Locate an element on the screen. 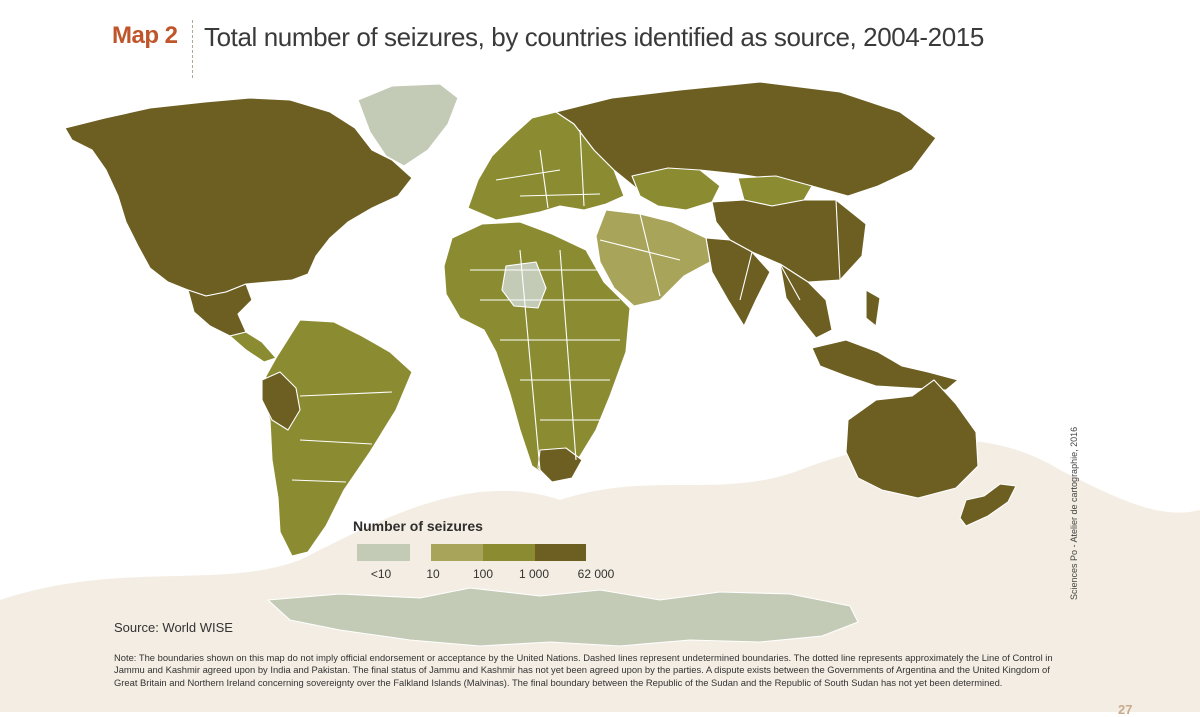 The width and height of the screenshot is (1200, 717). region-south-africa is located at coordinates (560, 465).